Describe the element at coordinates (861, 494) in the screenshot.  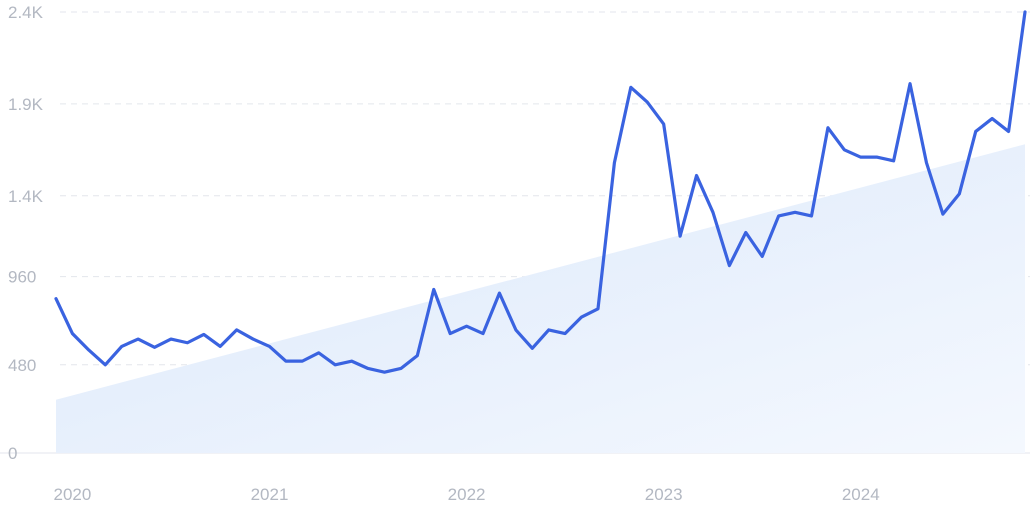
I see `x-tick-label: 2024` at that location.